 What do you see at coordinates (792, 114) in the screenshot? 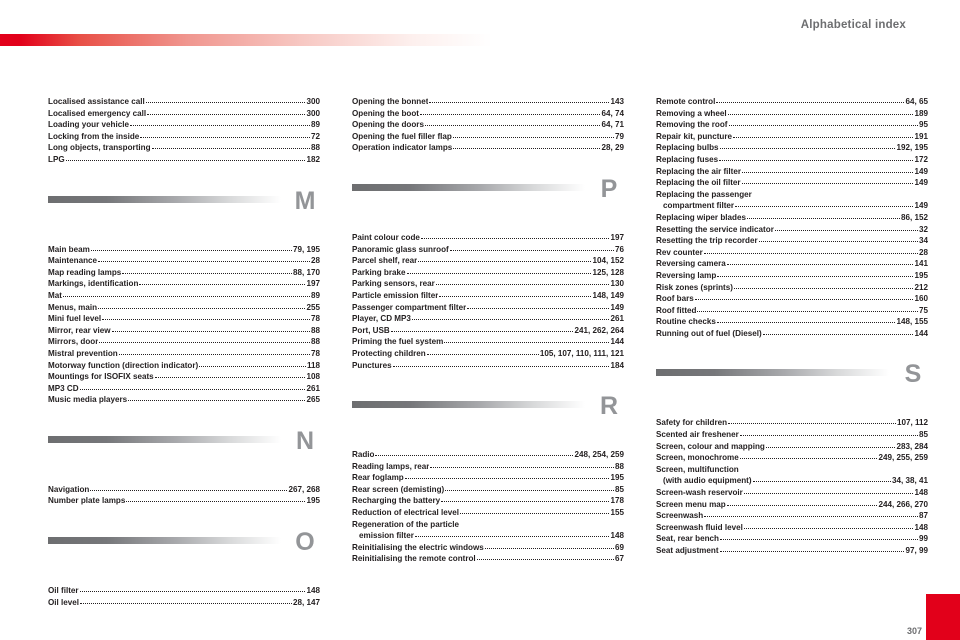
I see `index-entry: Removing a wheel 189` at bounding box center [792, 114].